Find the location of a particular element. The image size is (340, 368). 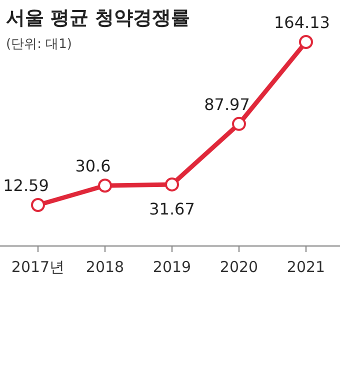

x-tick: 2018 is located at coordinates (105, 267).